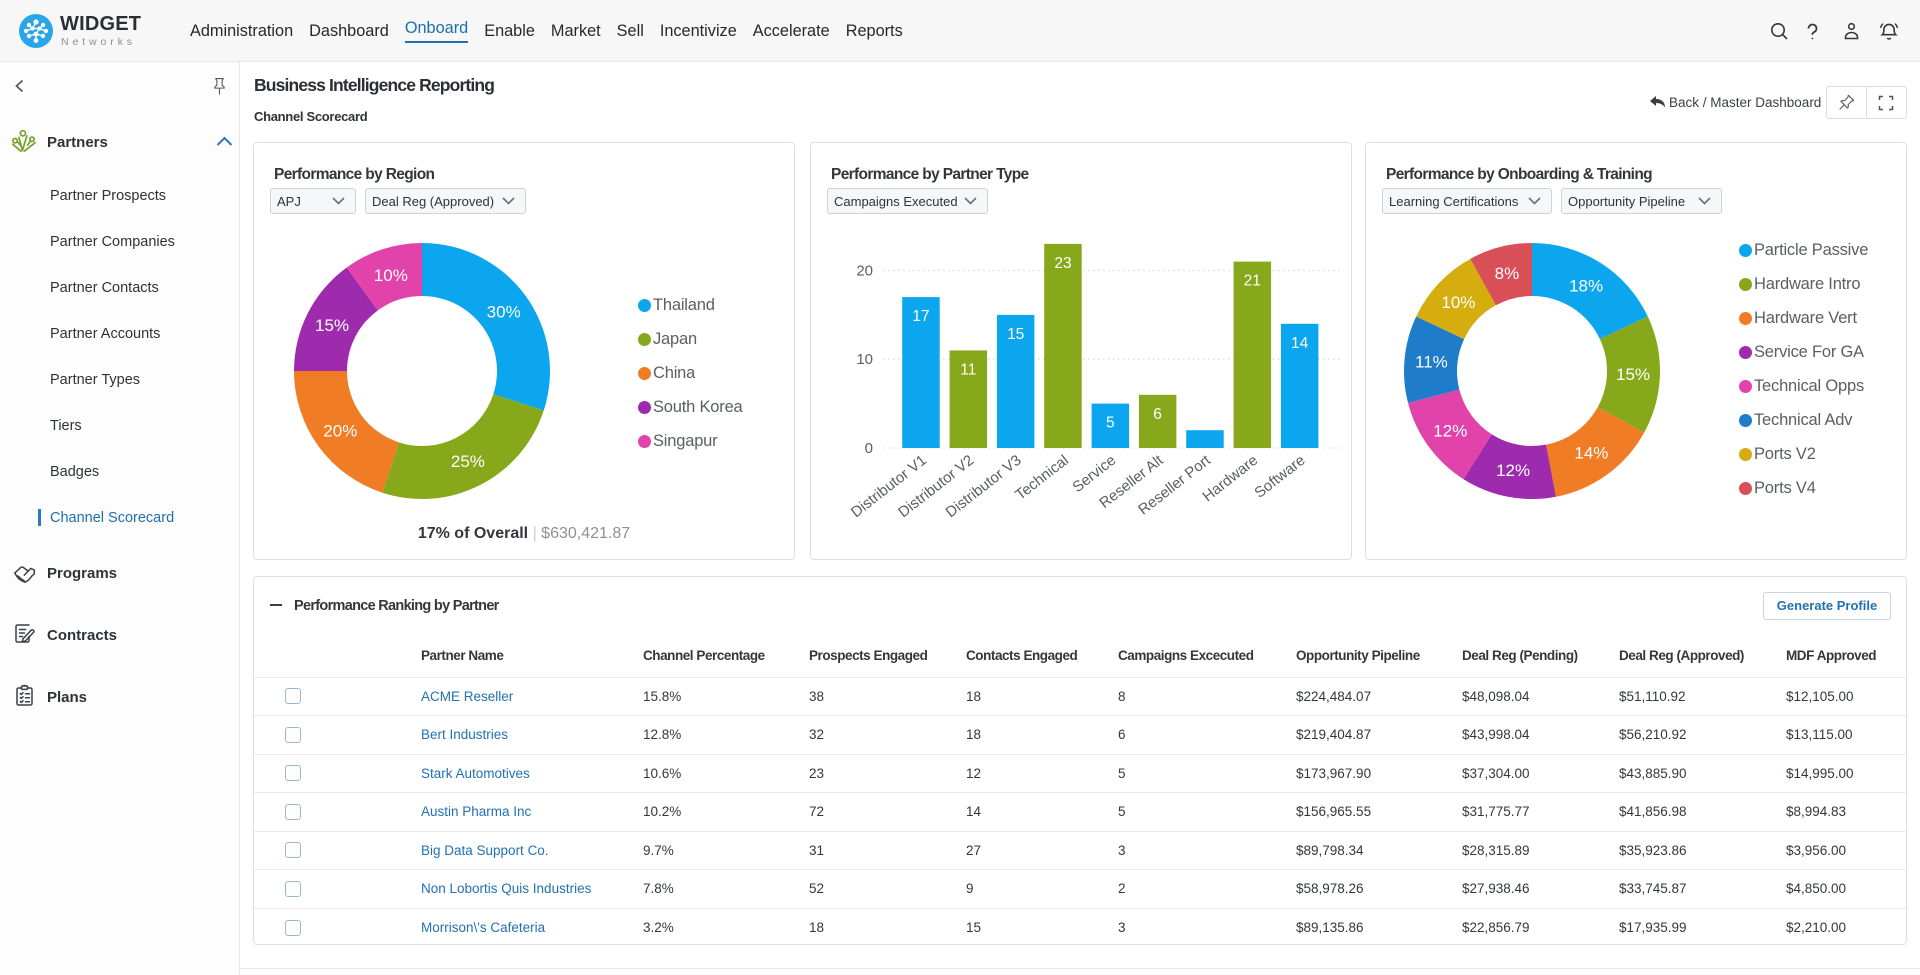 This screenshot has height=975, width=1920. Describe the element at coordinates (1252, 281) in the screenshot. I see `svg-text: 21` at that location.